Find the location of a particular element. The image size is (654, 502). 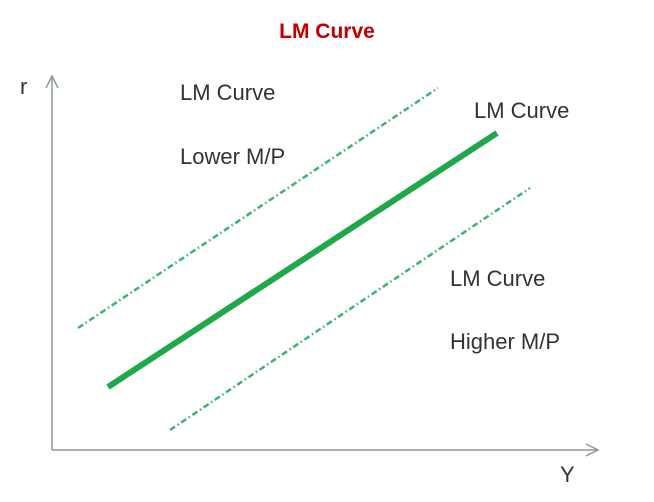

lower-curve-label: LM Curve is located at coordinates (228, 92).